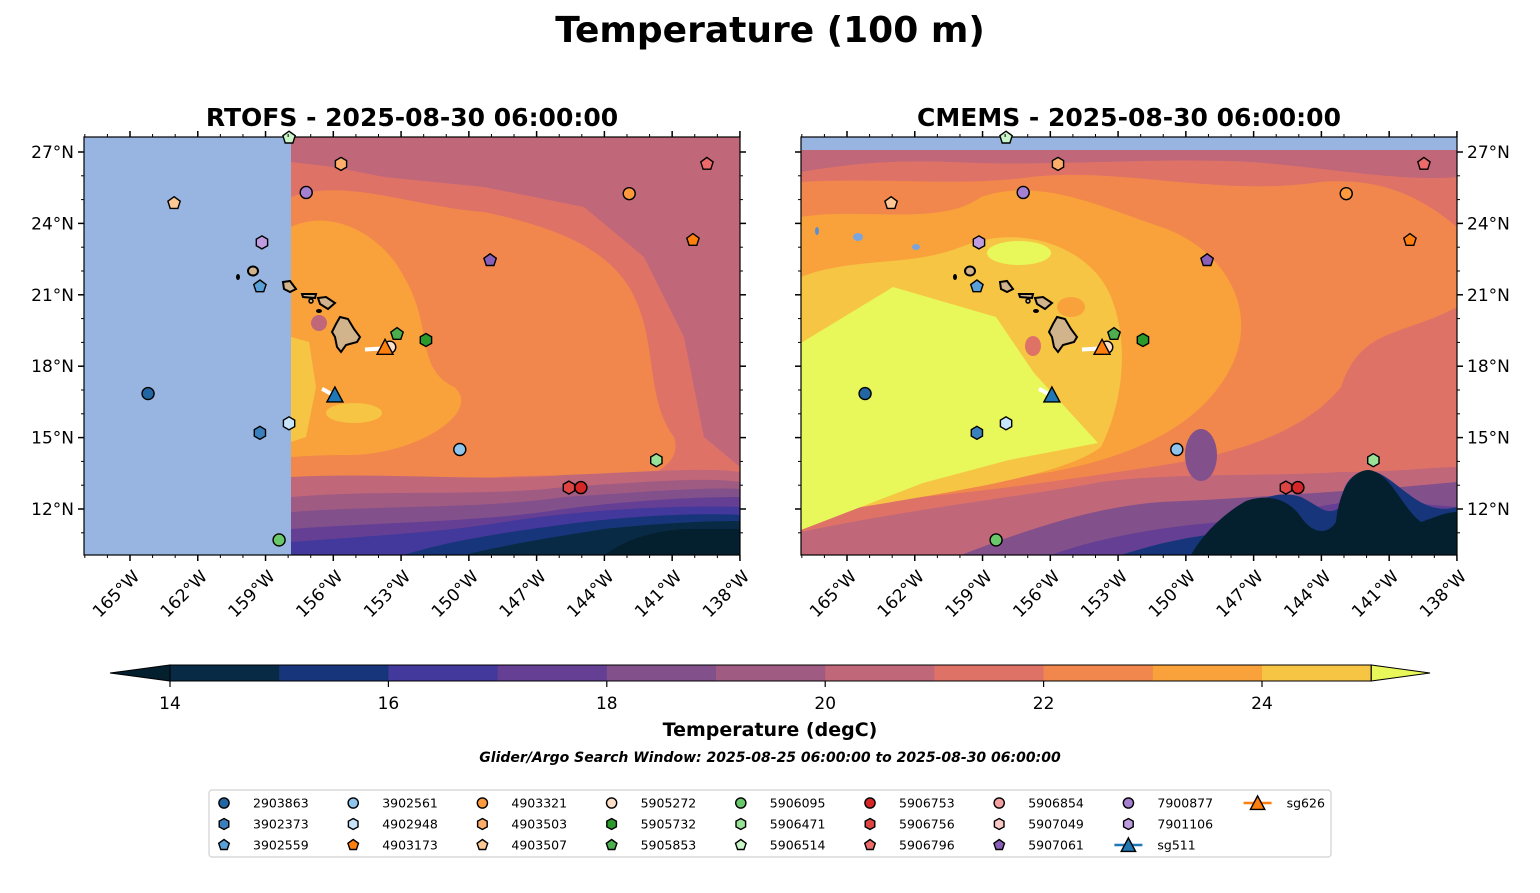 Image resolution: width=1540 pixels, height=893 pixels. I want to click on lat-tick-label: 15°N, so click(1488, 439).